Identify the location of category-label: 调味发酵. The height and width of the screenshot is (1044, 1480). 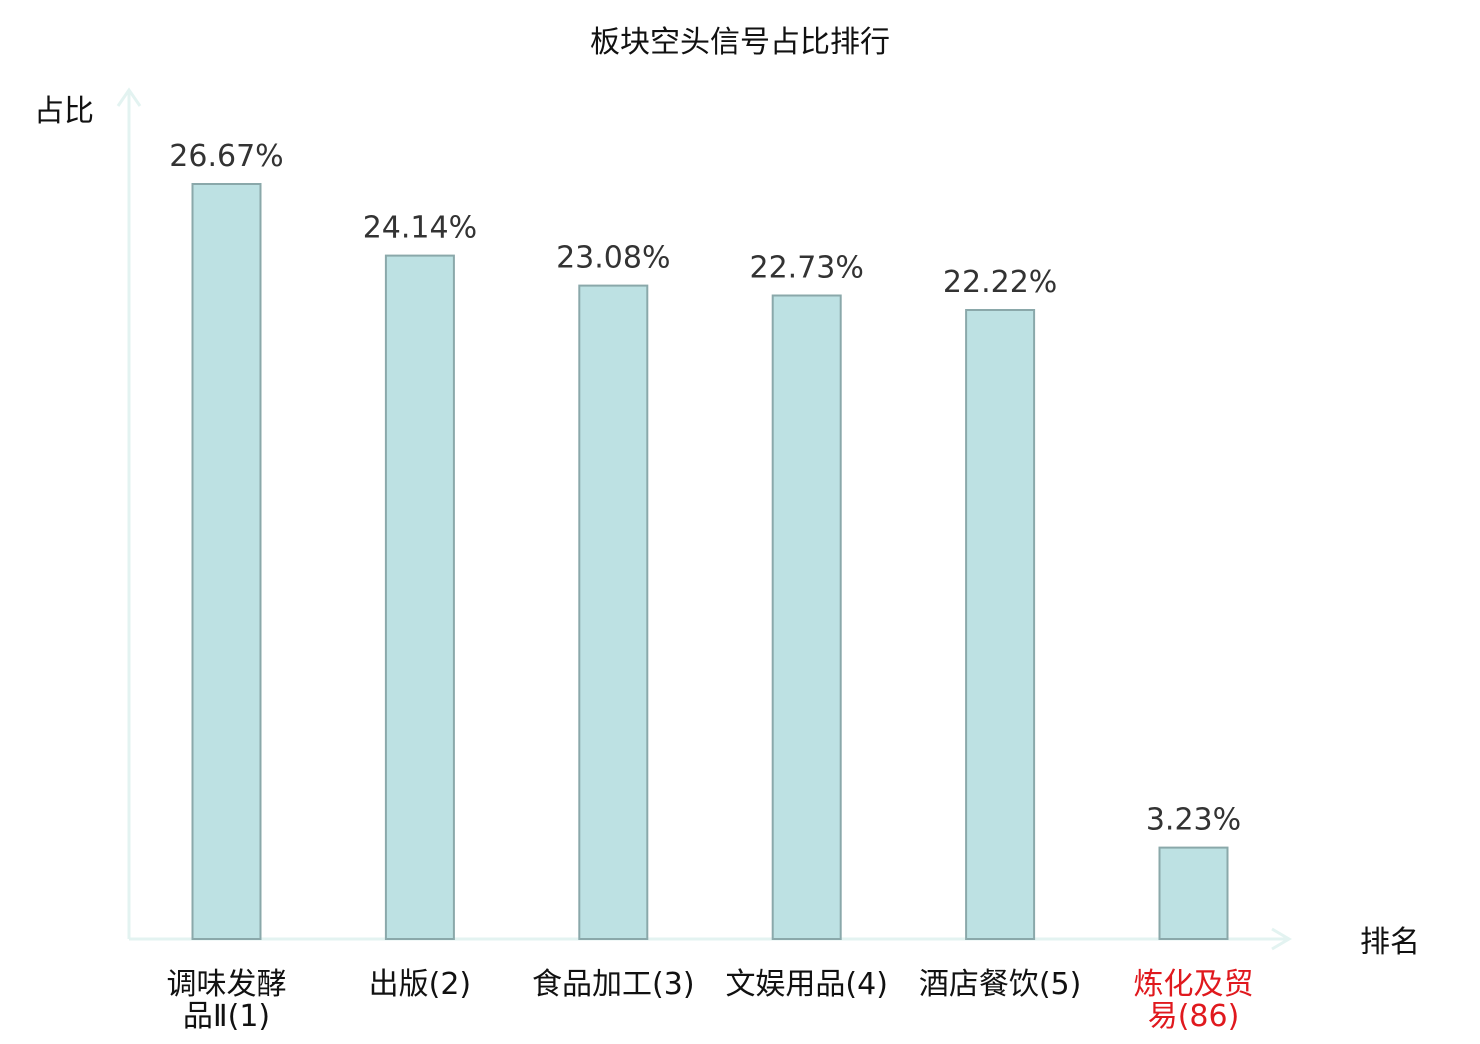
(227, 984).